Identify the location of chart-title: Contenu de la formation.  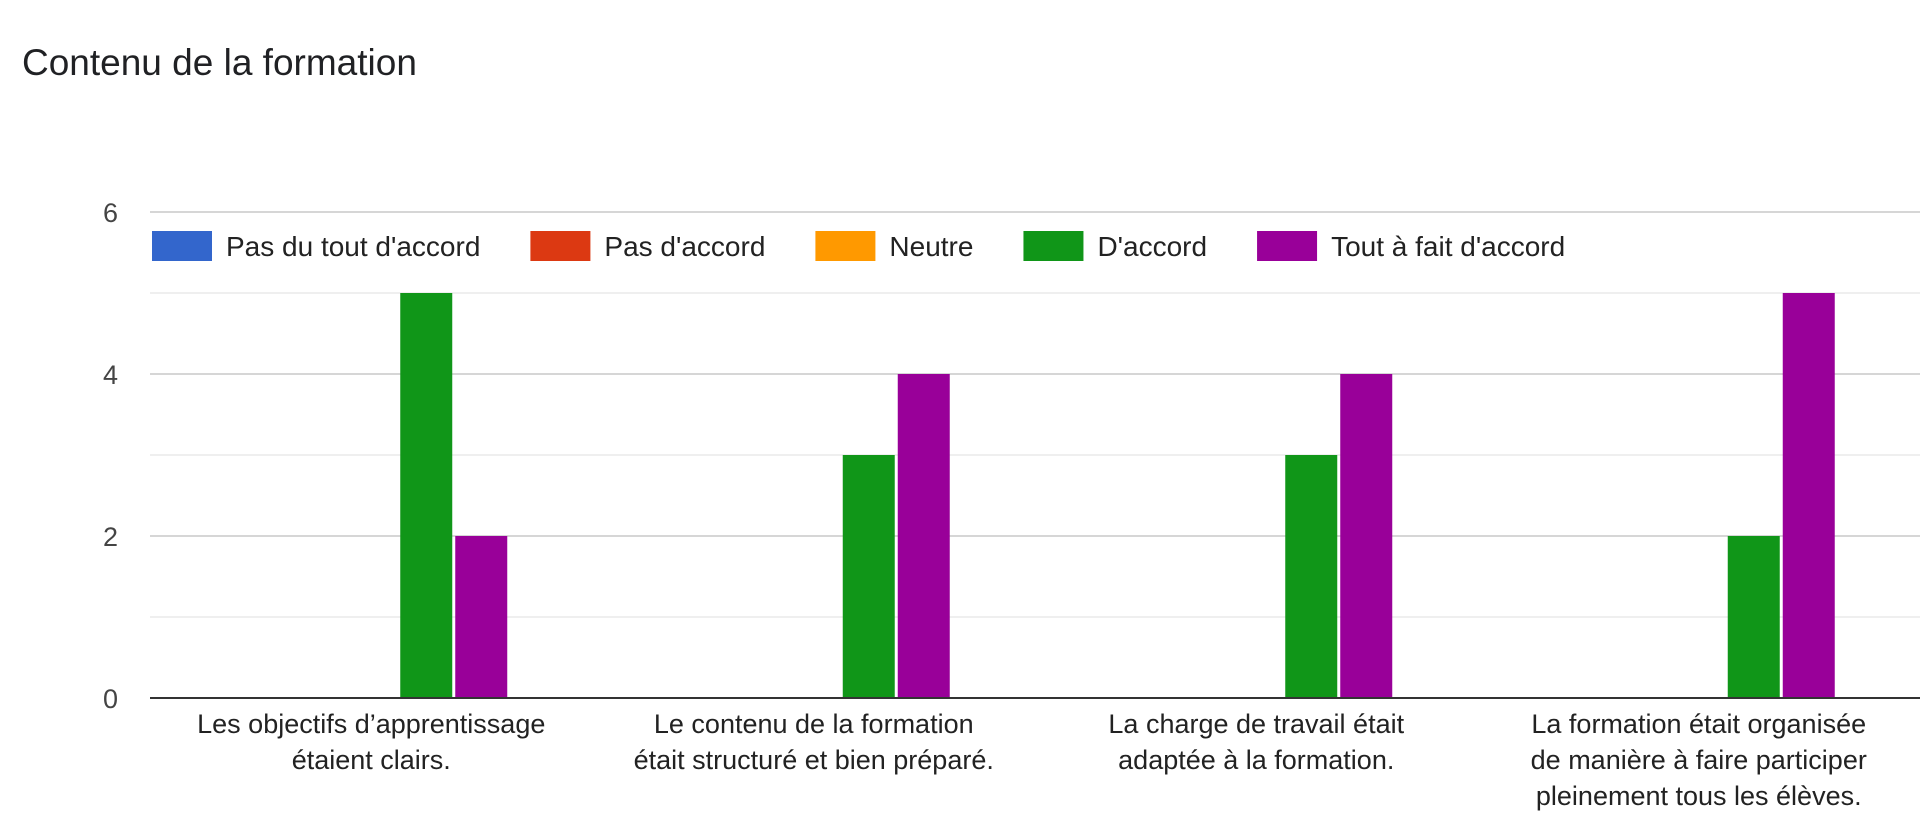
(219, 62).